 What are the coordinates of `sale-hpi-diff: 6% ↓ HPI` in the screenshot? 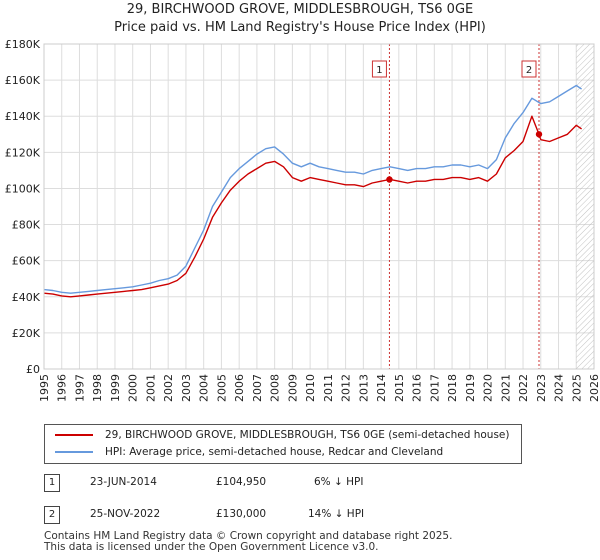 It's located at (339, 482).